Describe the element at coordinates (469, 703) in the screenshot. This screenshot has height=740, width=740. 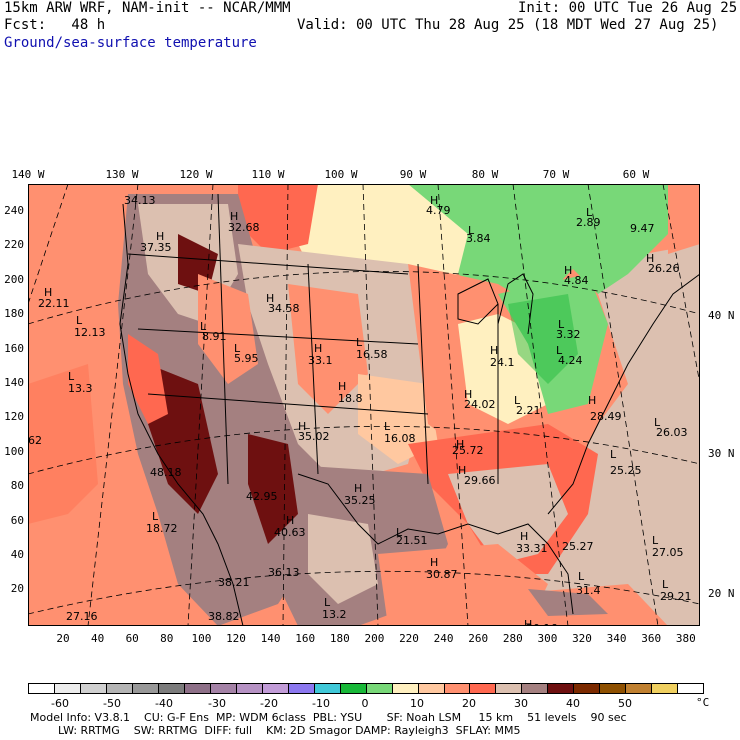
I see `colorbar-label: 20` at that location.